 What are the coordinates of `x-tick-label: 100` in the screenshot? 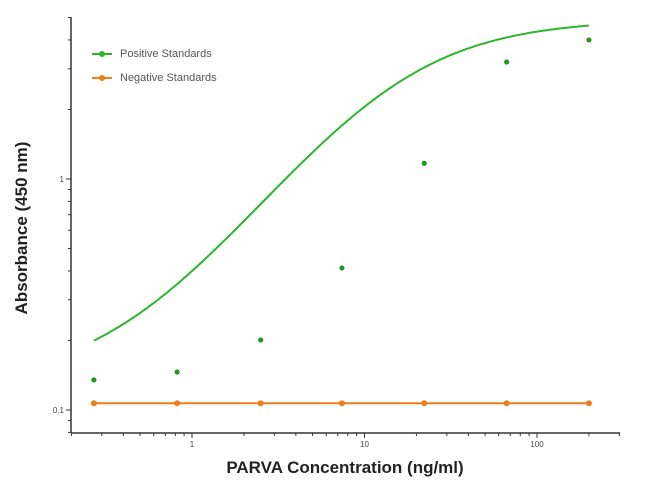 It's located at (537, 444).